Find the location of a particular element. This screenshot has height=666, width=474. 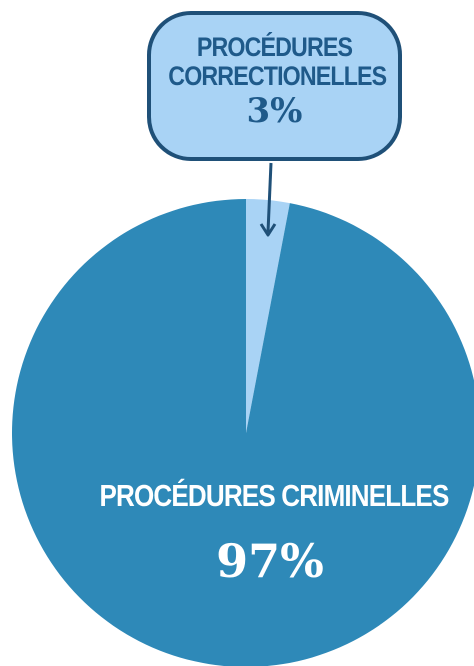

callout-arrow is located at coordinates (269, 197).